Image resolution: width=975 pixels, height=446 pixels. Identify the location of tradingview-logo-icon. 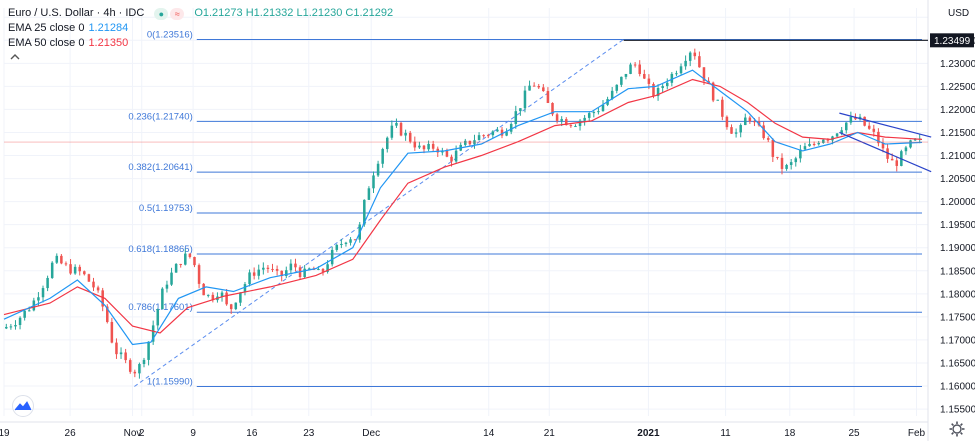
(23, 406).